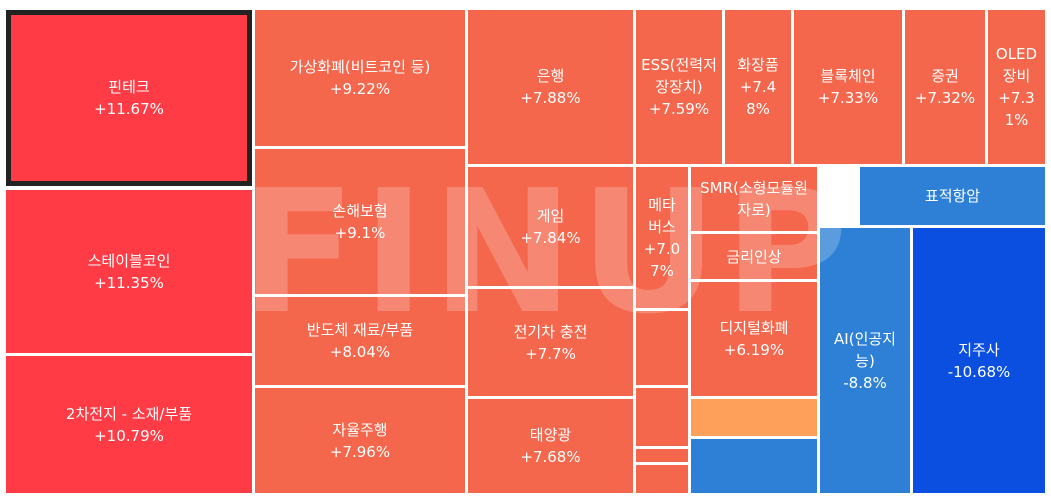 This screenshot has height=497, width=1051. I want to click on tile-change-label: +7.48%, so click(758, 98).